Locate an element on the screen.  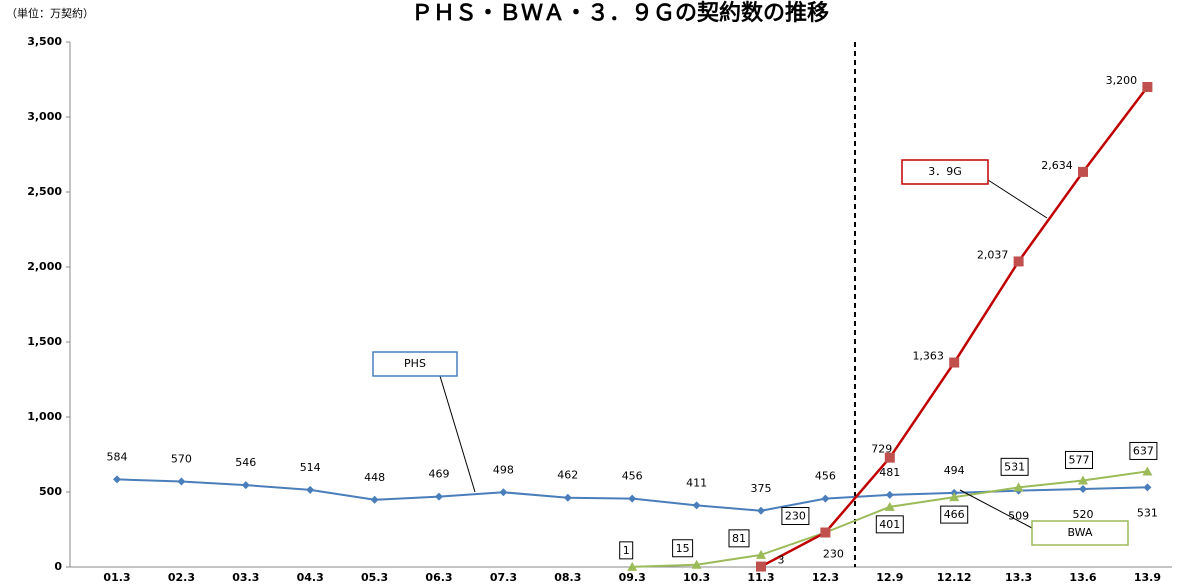
data-label: 1 is located at coordinates (626, 550).